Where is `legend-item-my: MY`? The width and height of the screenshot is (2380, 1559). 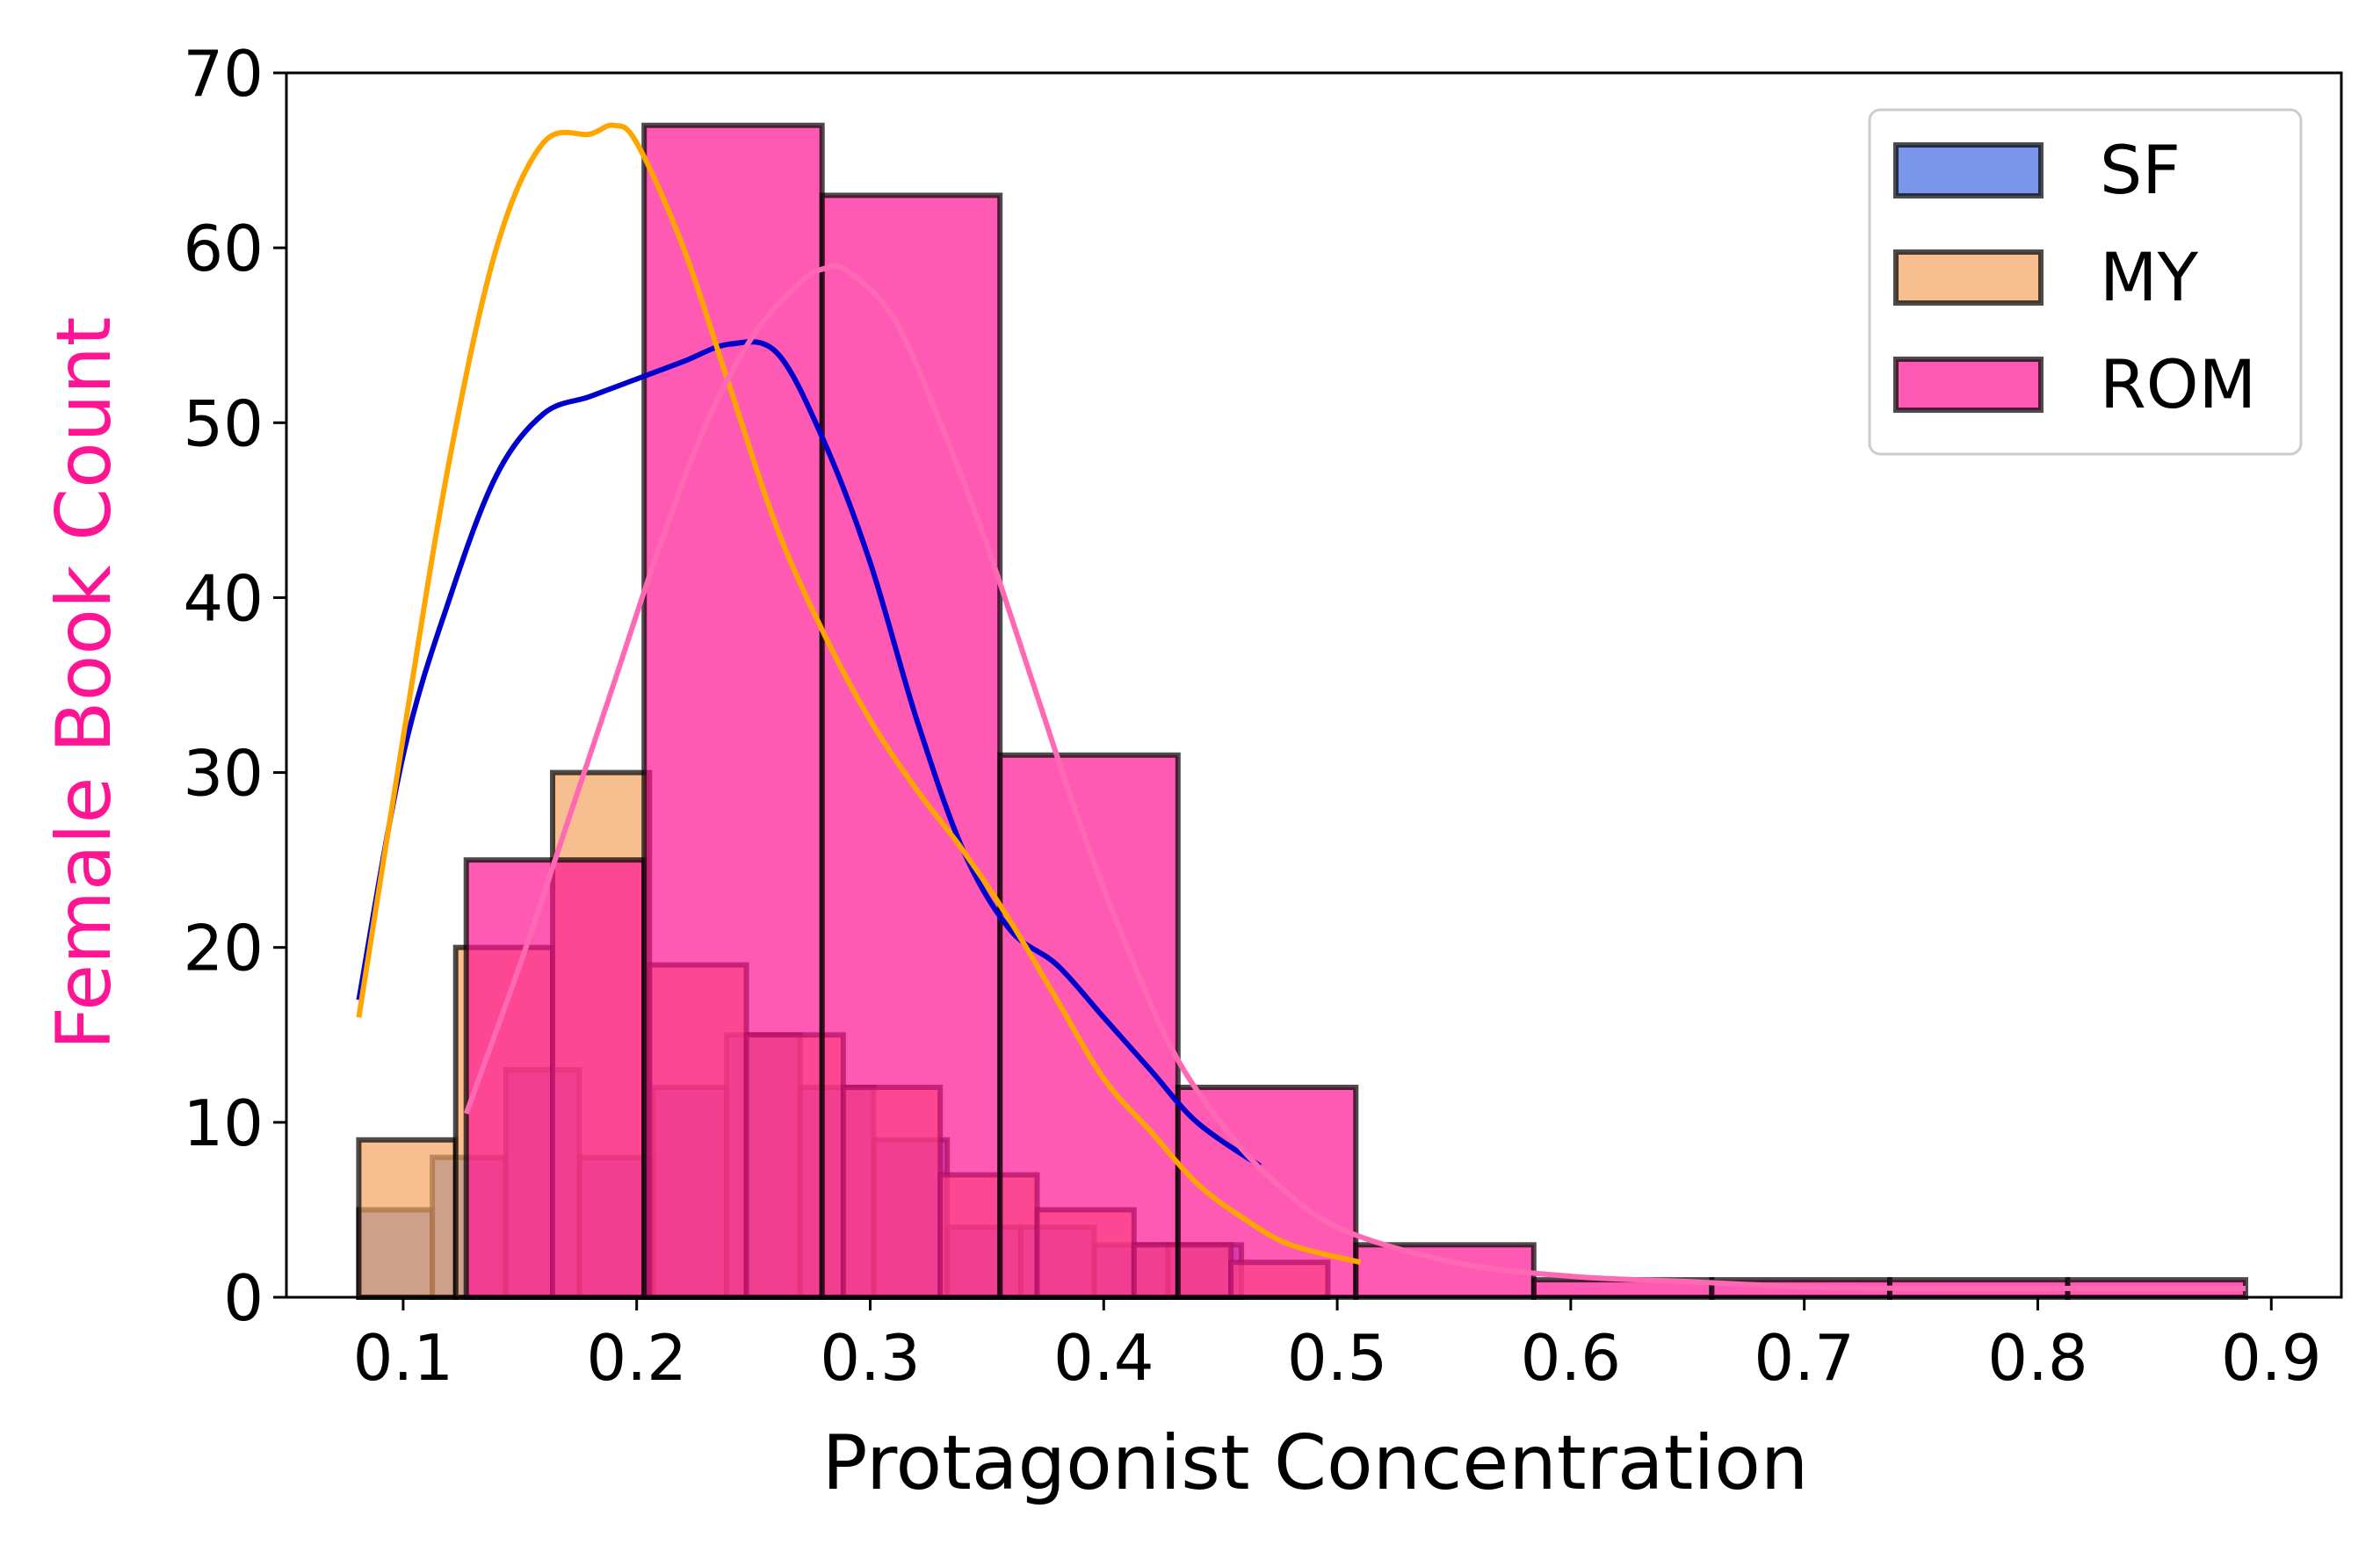 legend-item-my: MY is located at coordinates (2046, 277).